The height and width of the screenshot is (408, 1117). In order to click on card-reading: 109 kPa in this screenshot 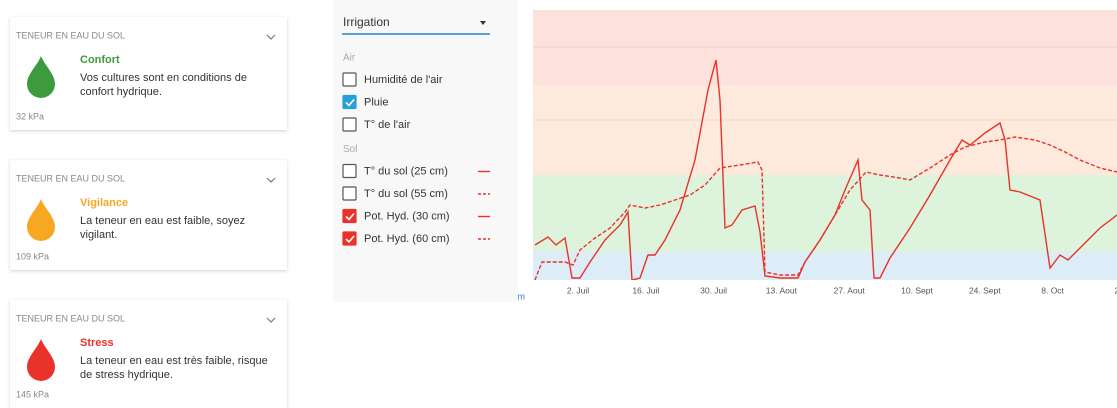, I will do `click(32, 256)`.